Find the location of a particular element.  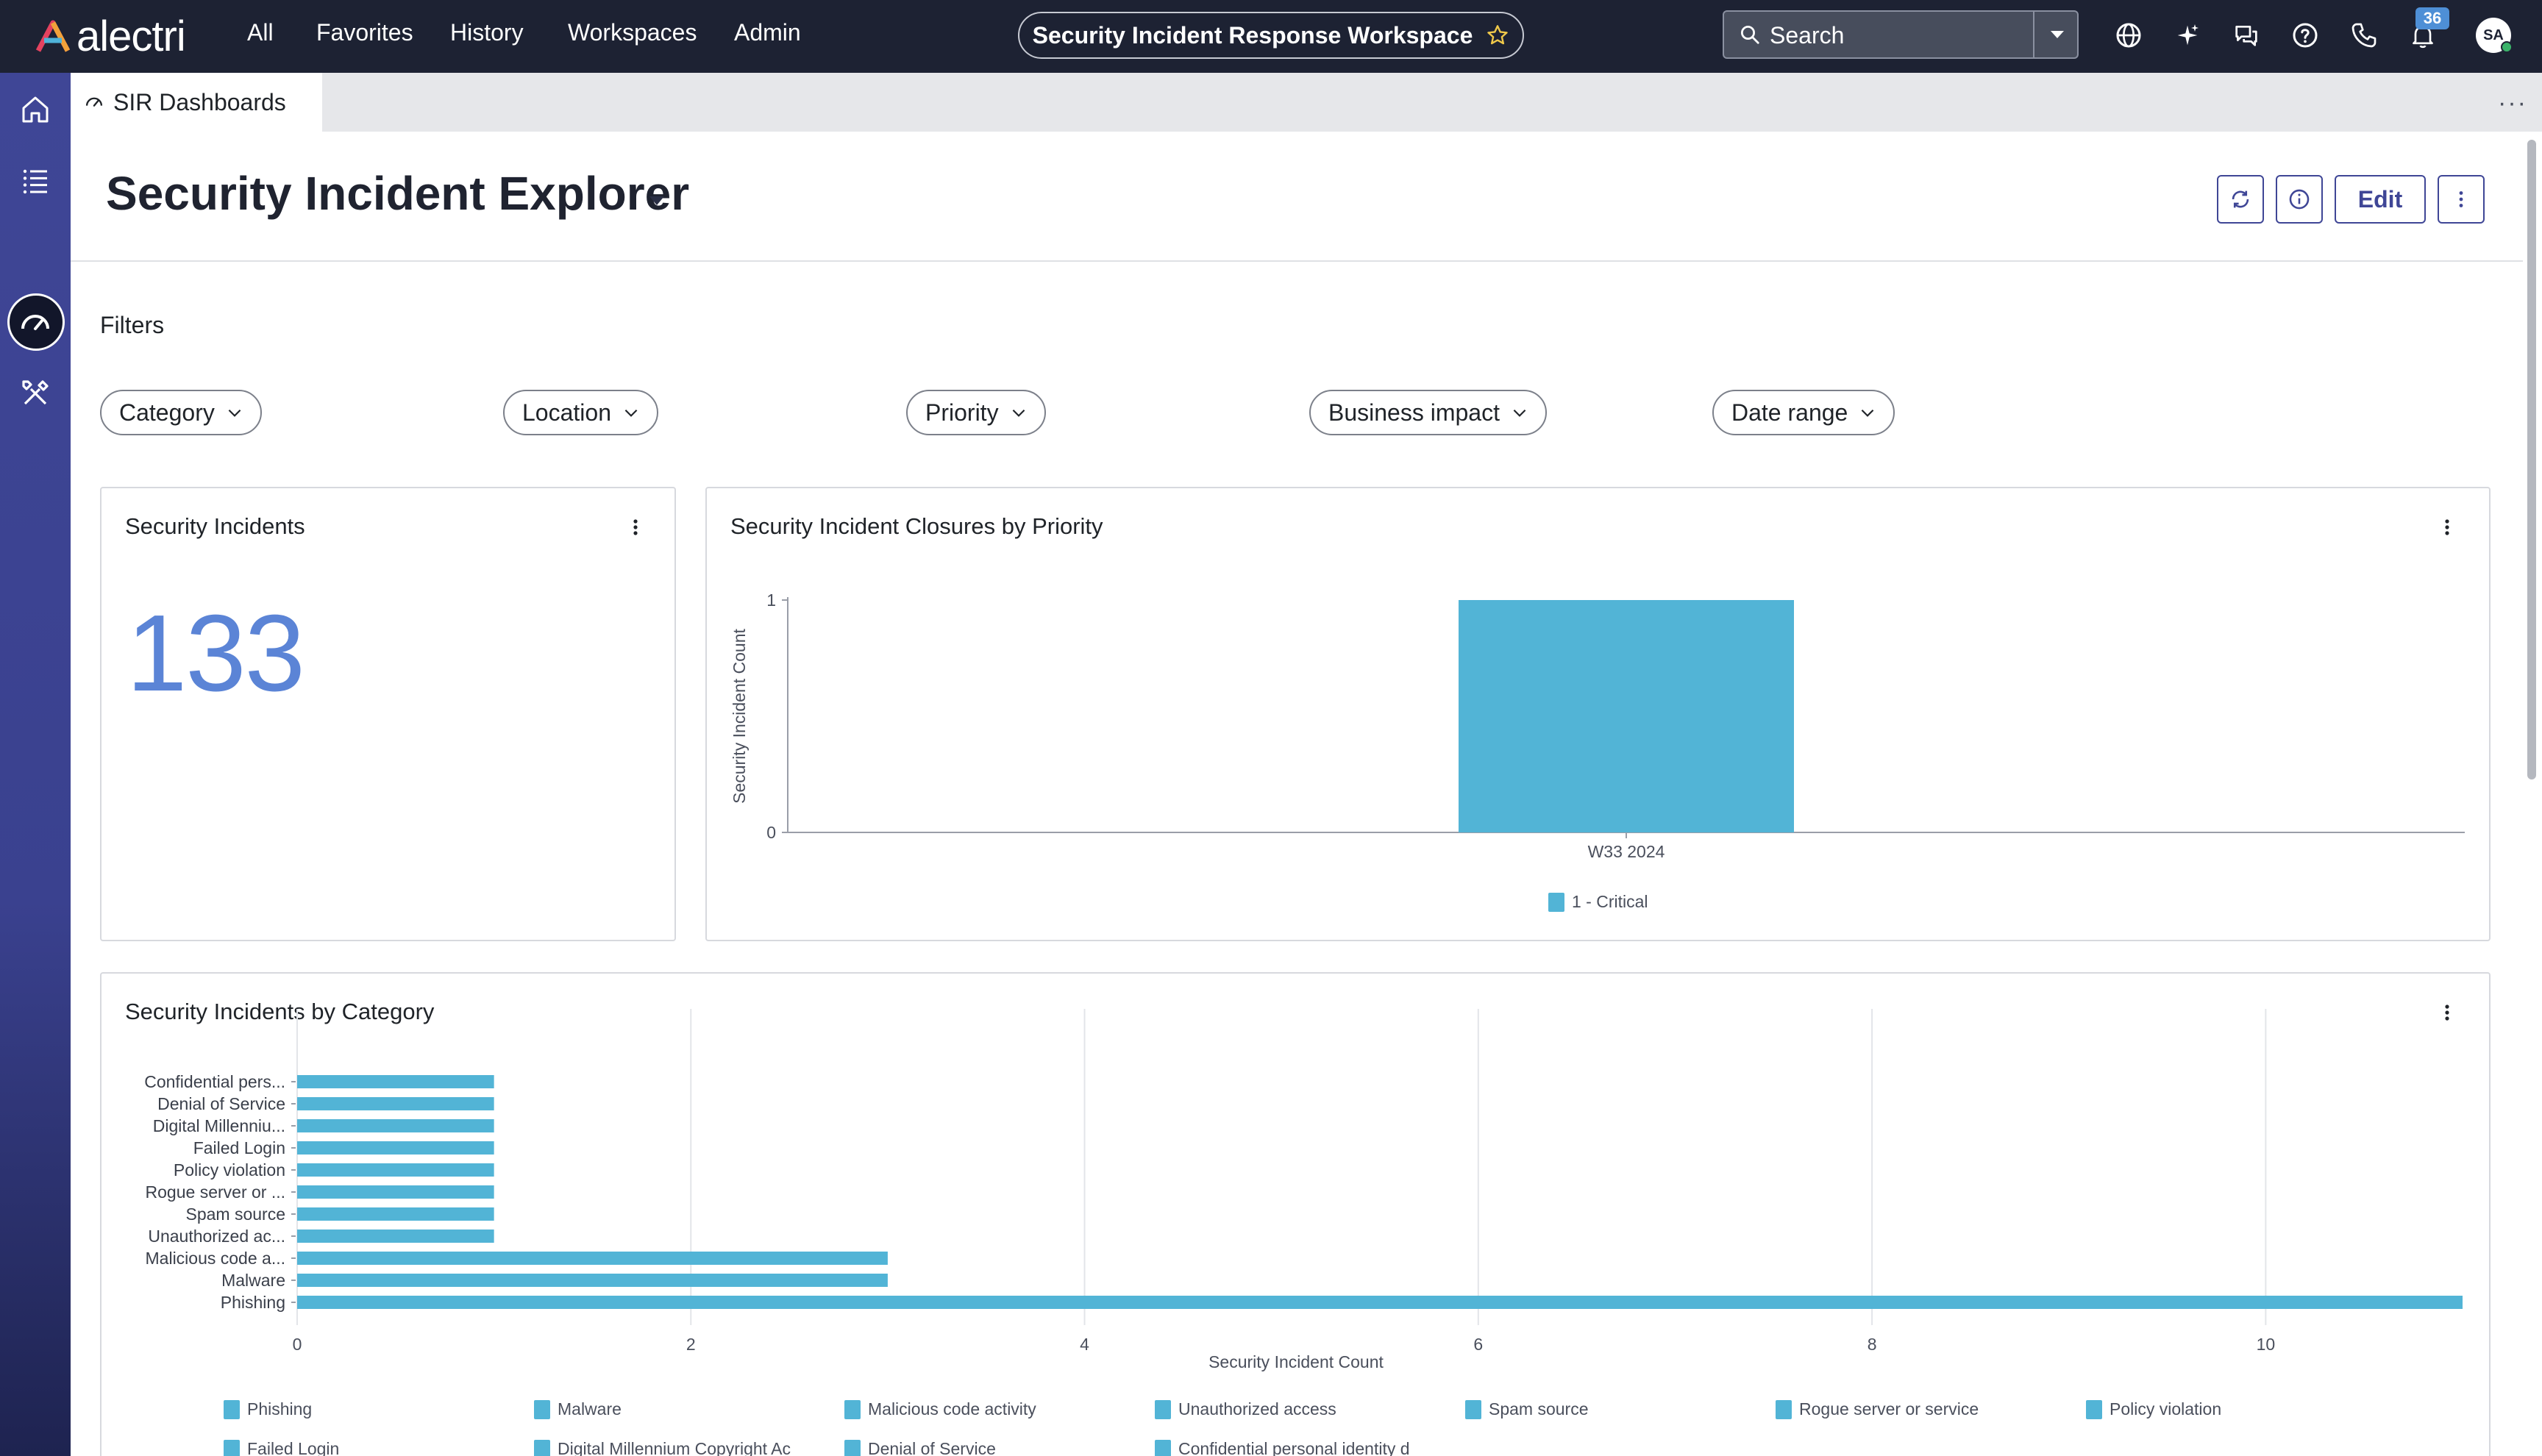

rail-active-indicator is located at coordinates (36, 322).